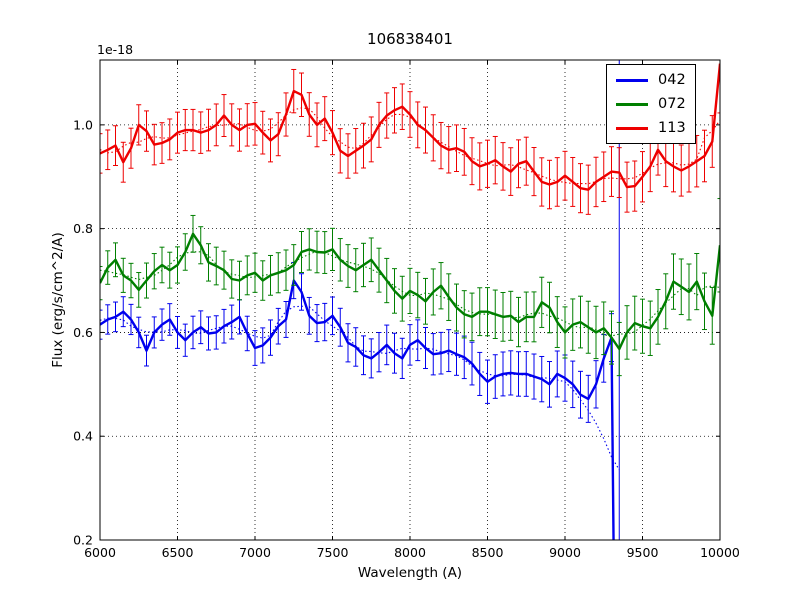 This screenshot has width=800, height=600. I want to click on y-axis-offset-label: 1e-18, so click(115, 49).